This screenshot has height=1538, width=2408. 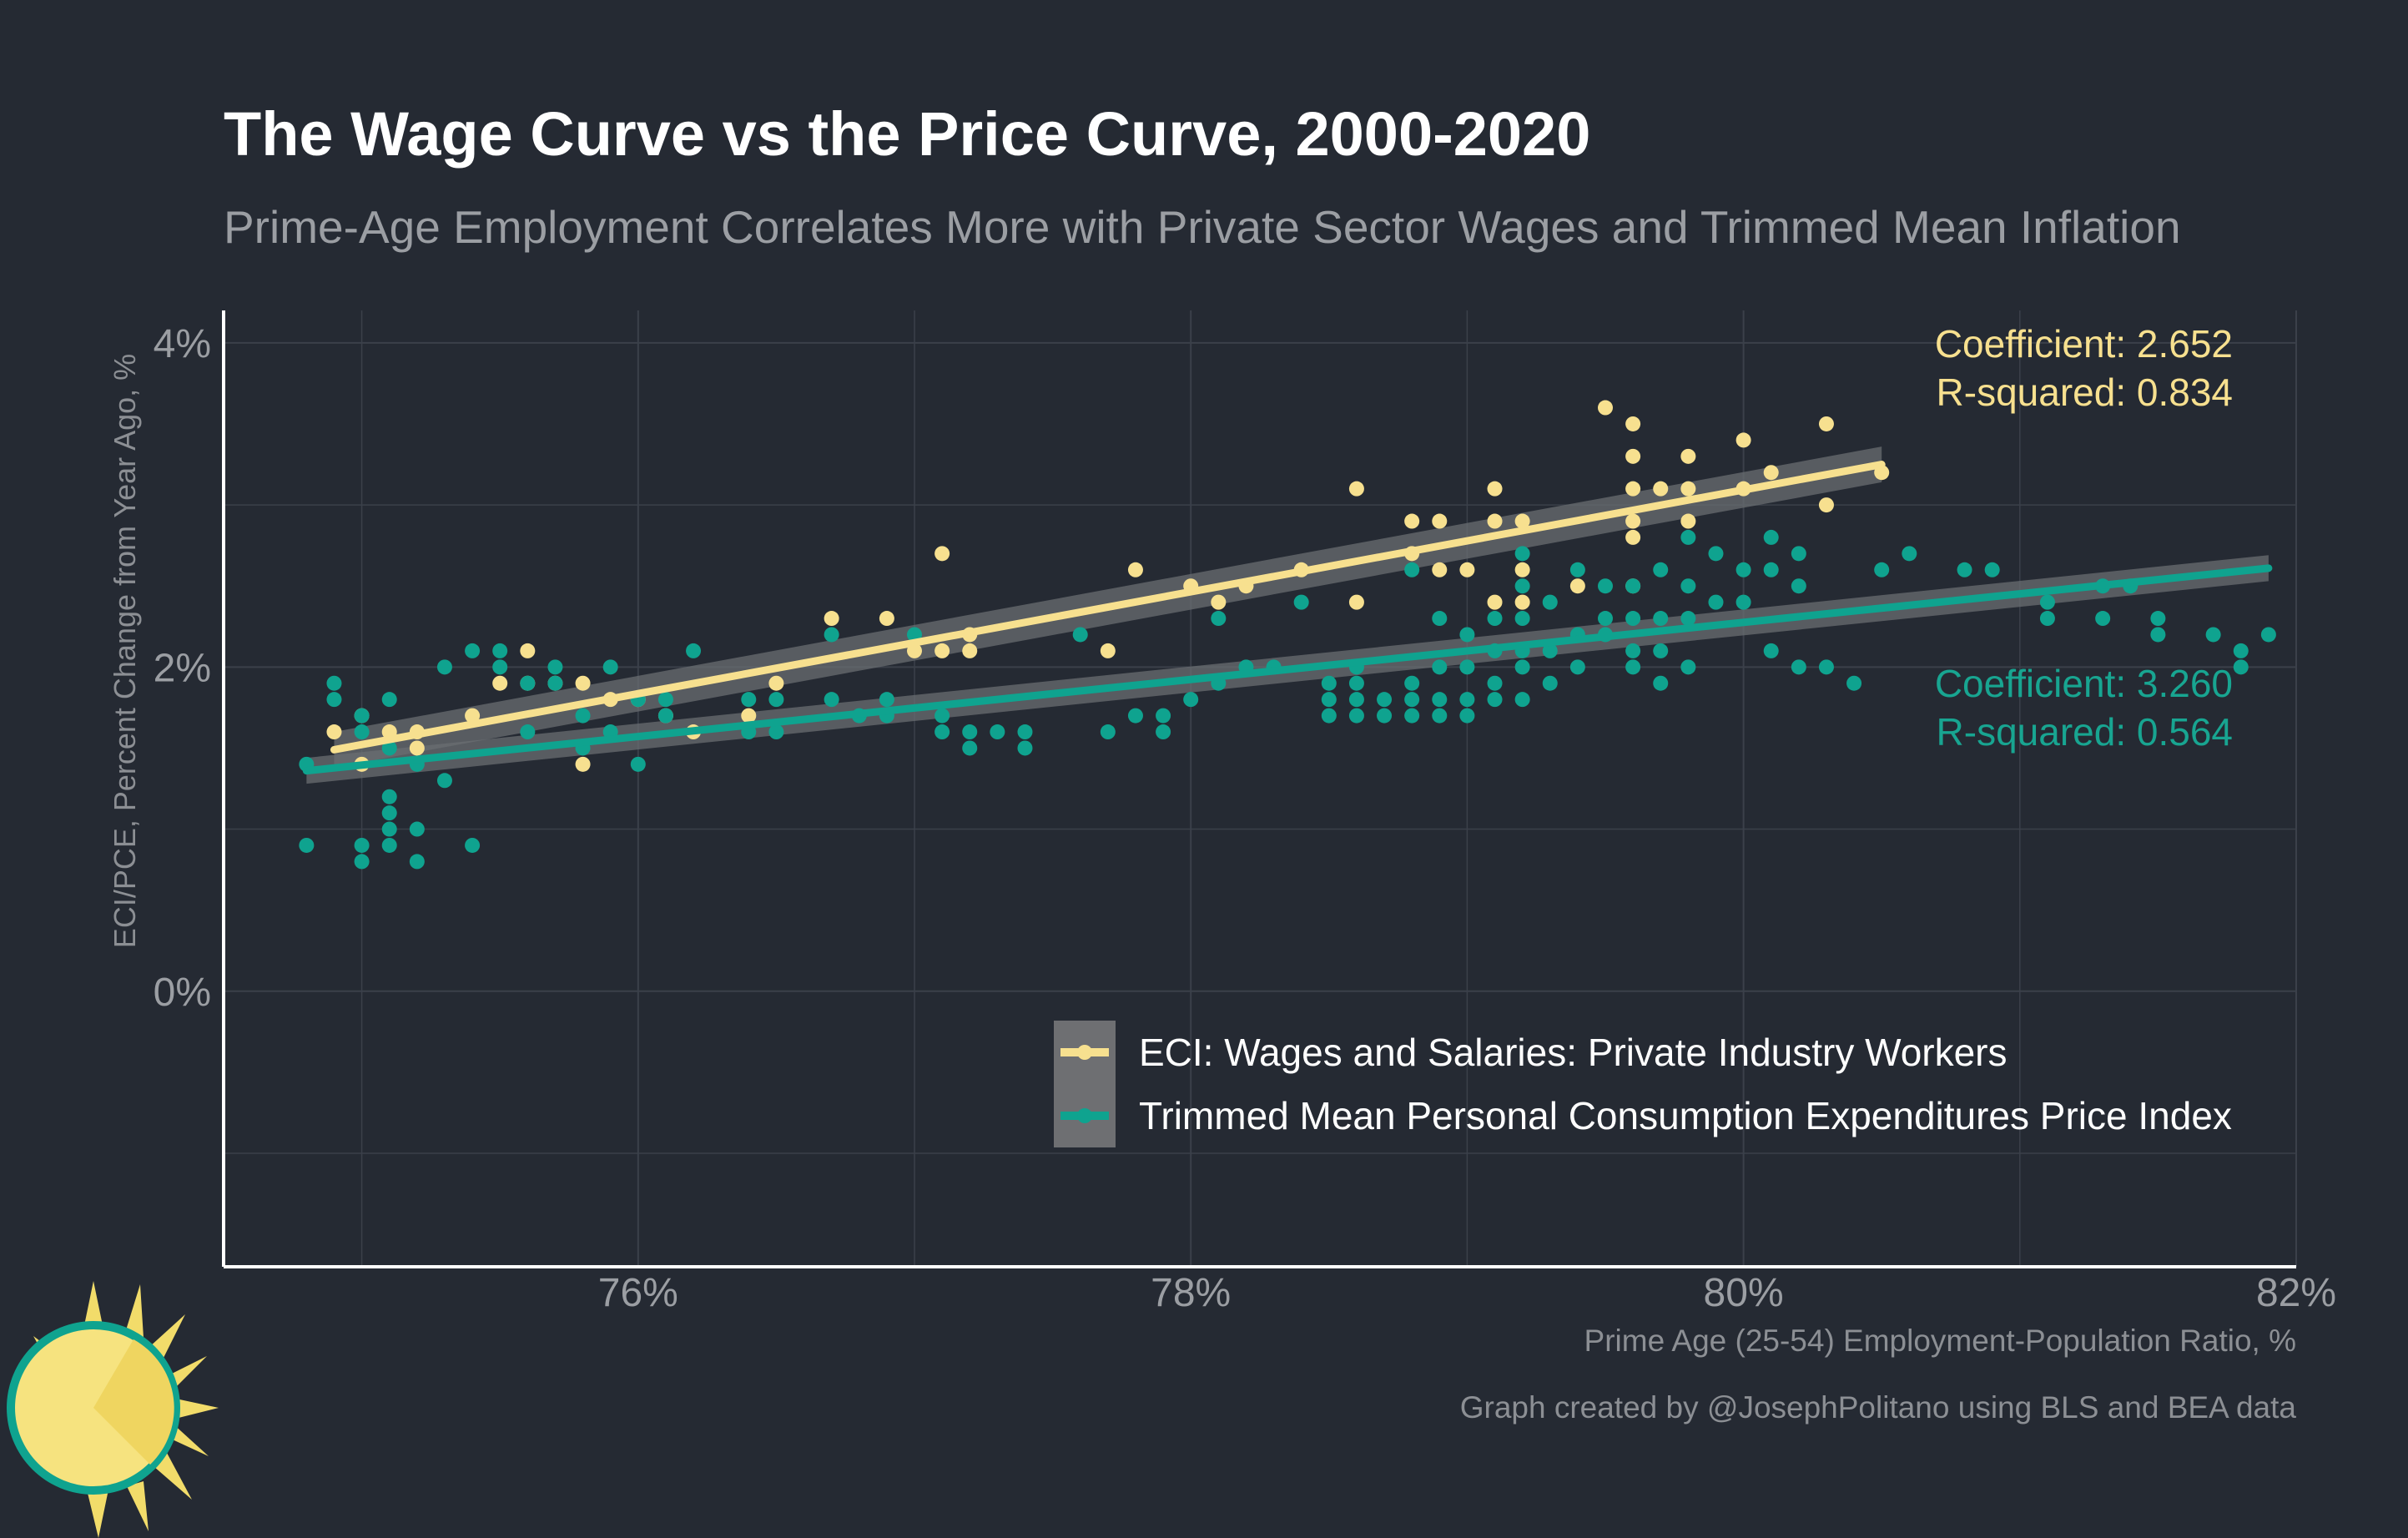 I want to click on price-fit-line, so click(x=1287, y=669).